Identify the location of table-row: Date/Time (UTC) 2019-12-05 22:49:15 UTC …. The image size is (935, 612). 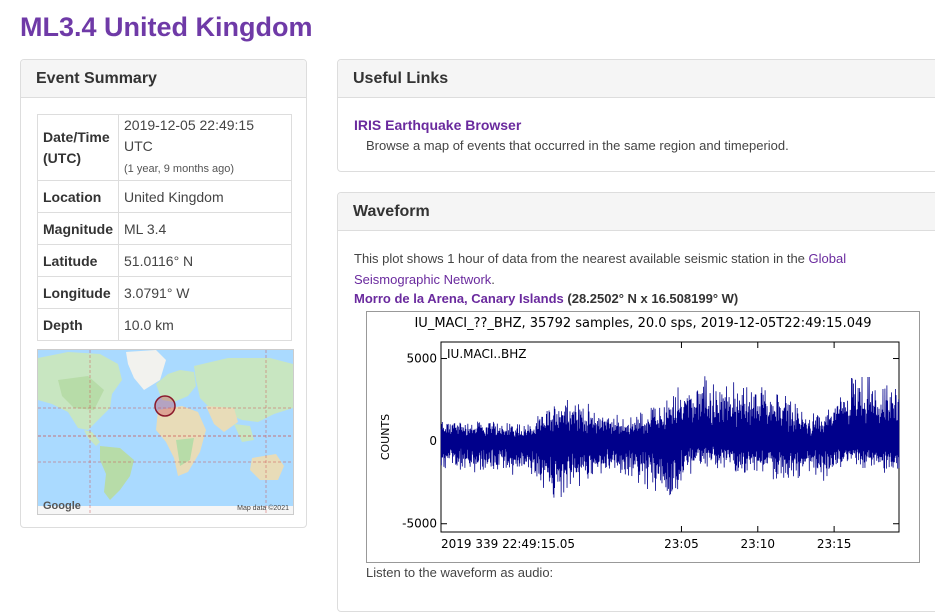
(164, 147).